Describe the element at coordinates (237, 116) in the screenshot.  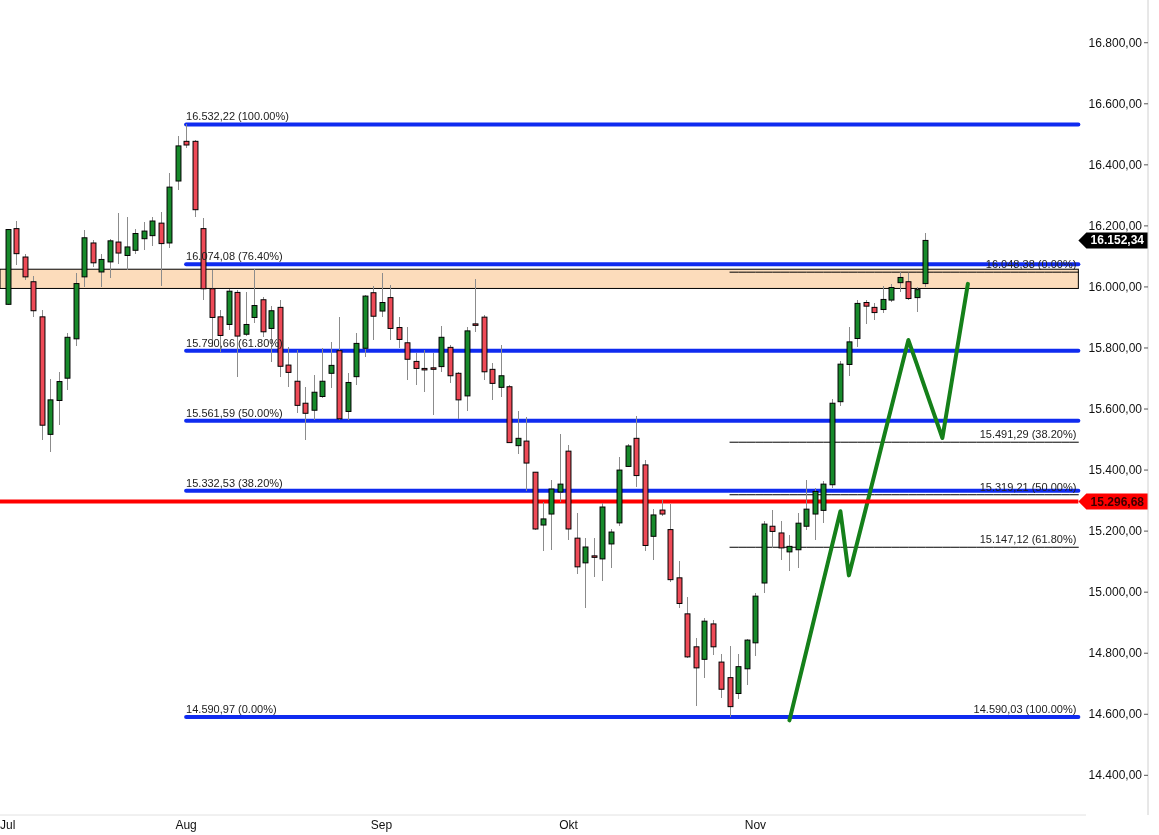
I see `annotation: 16.532,22 (100.00%)` at that location.